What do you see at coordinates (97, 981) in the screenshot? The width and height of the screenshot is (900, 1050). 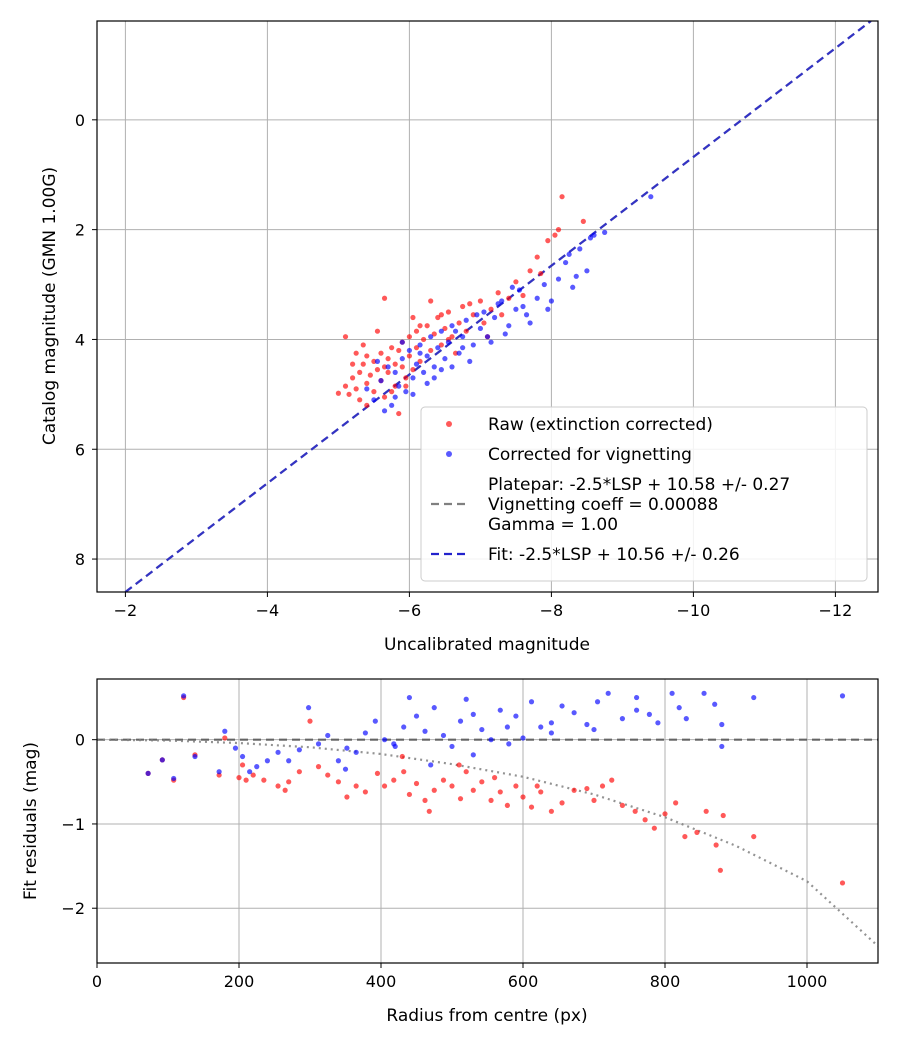 I see `x-tick-label: 0` at bounding box center [97, 981].